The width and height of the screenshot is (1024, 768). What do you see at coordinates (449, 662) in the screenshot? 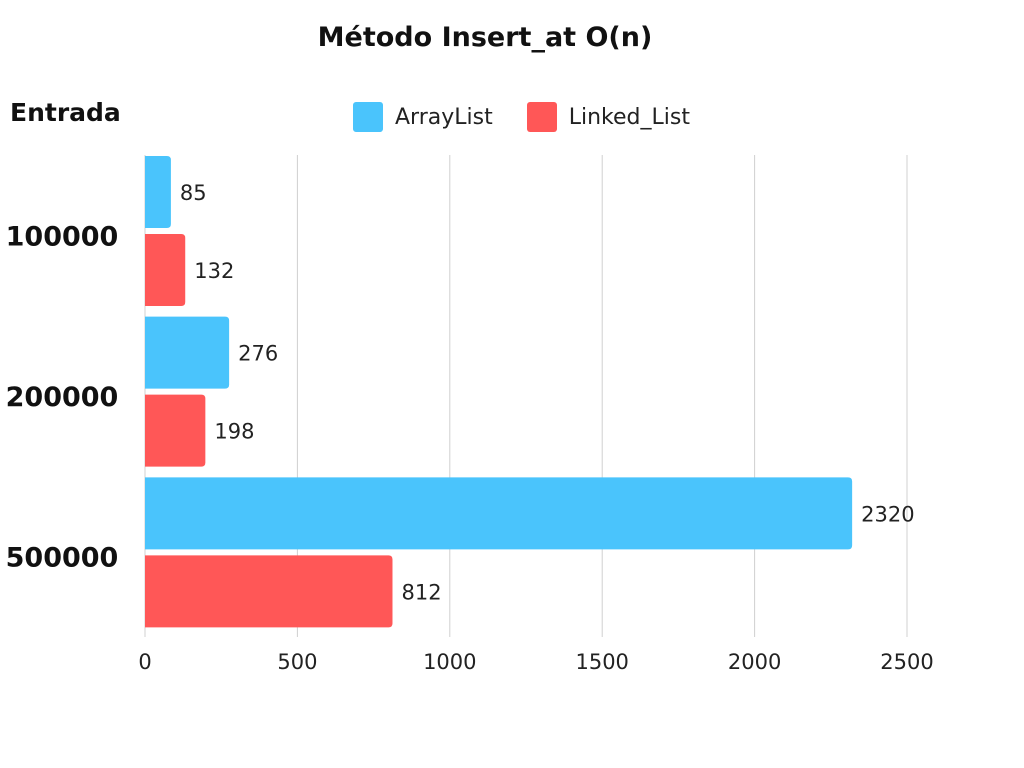
I see `x-tick-label: 1000` at bounding box center [449, 662].